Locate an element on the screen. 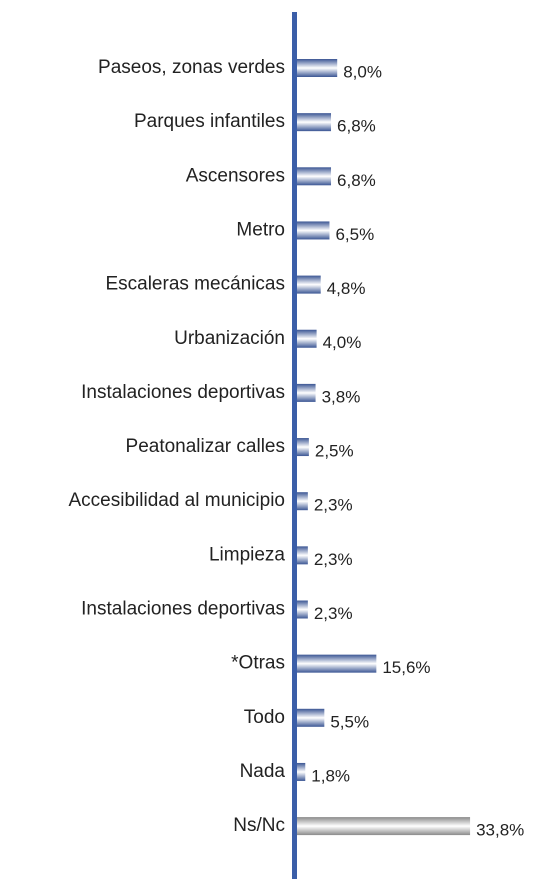 The width and height of the screenshot is (539, 884). category-label: Peatonalizar calles is located at coordinates (205, 446).